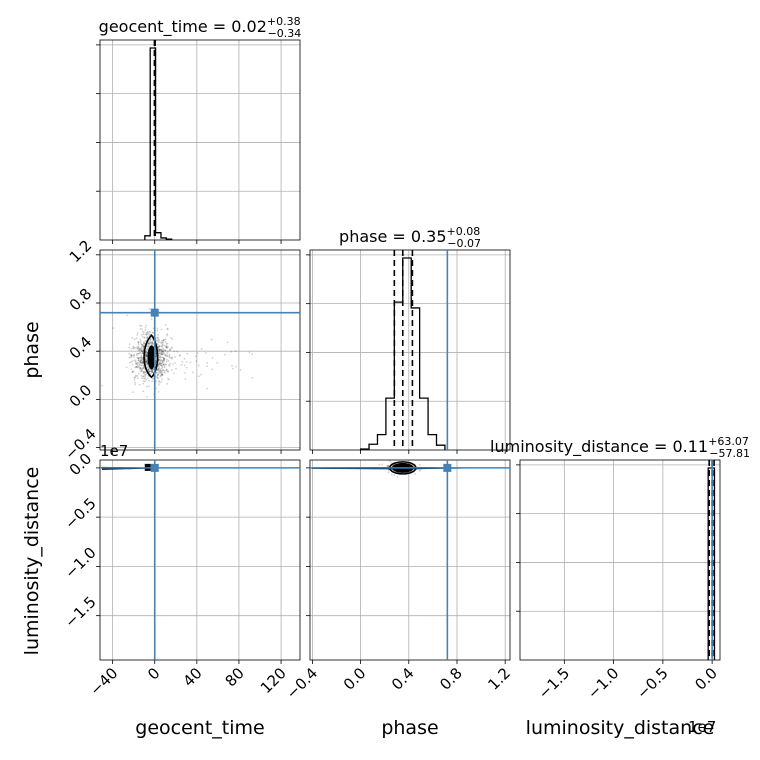 The width and height of the screenshot is (760, 760). What do you see at coordinates (620, 447) in the screenshot?
I see `panel-title: luminosity_distance = 0.11+63.07 −57.81` at bounding box center [620, 447].